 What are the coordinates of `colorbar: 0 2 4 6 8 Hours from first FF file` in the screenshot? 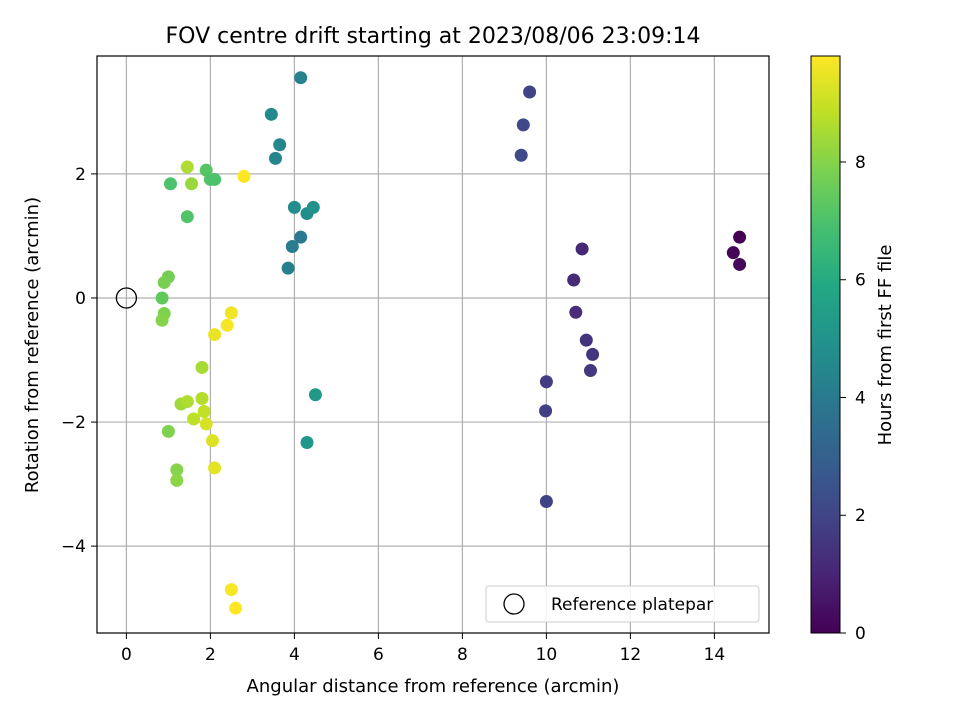 It's located at (853, 349).